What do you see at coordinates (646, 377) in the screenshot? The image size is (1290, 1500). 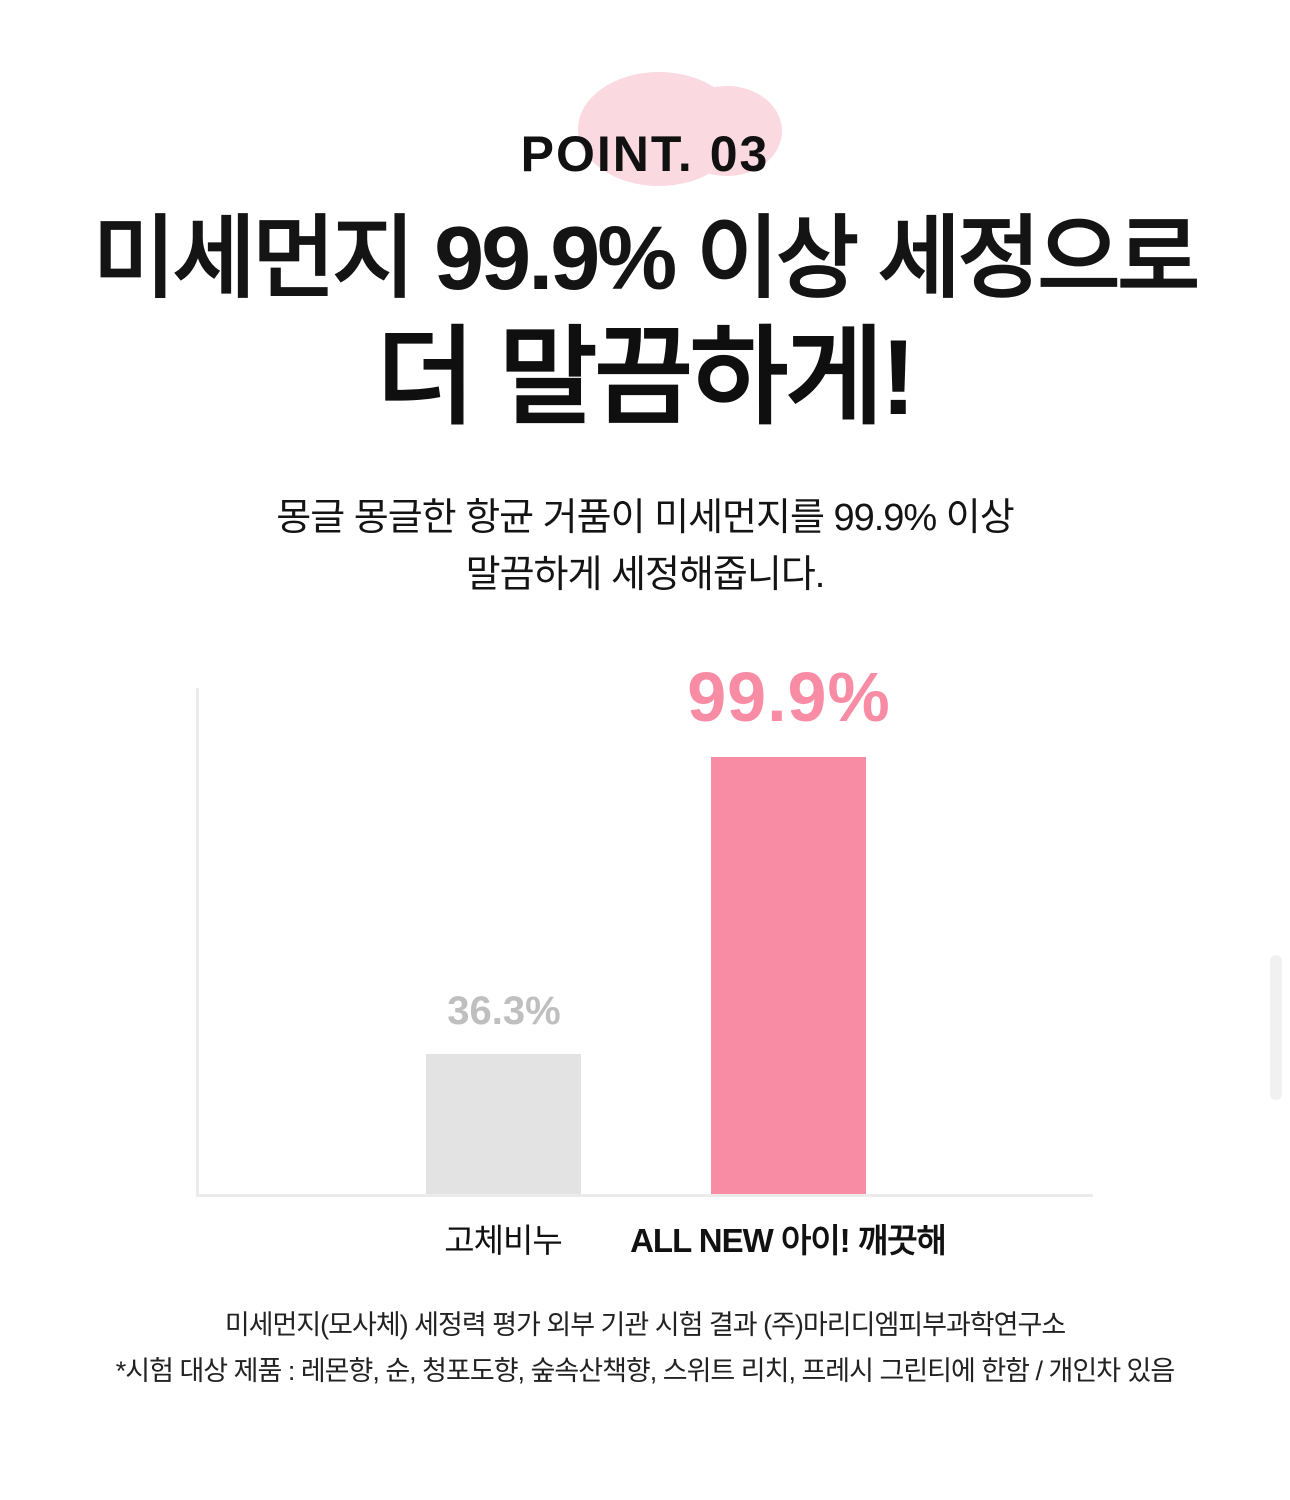 I see `headline-line2: 더 말끔하게!` at bounding box center [646, 377].